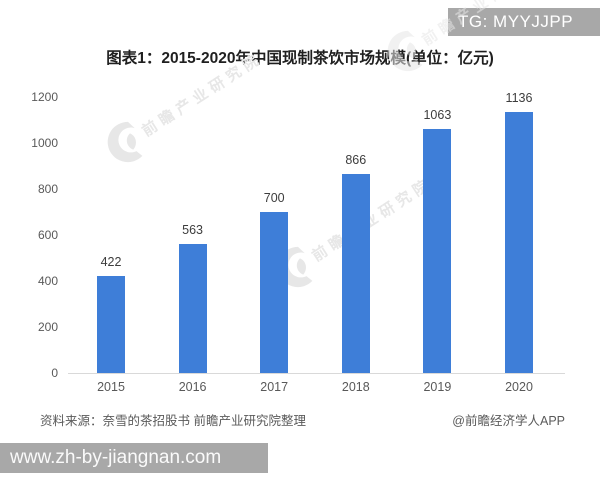 This screenshot has width=600, height=480. What do you see at coordinates (47, 235) in the screenshot?
I see `y-tick-label: 600` at bounding box center [47, 235].